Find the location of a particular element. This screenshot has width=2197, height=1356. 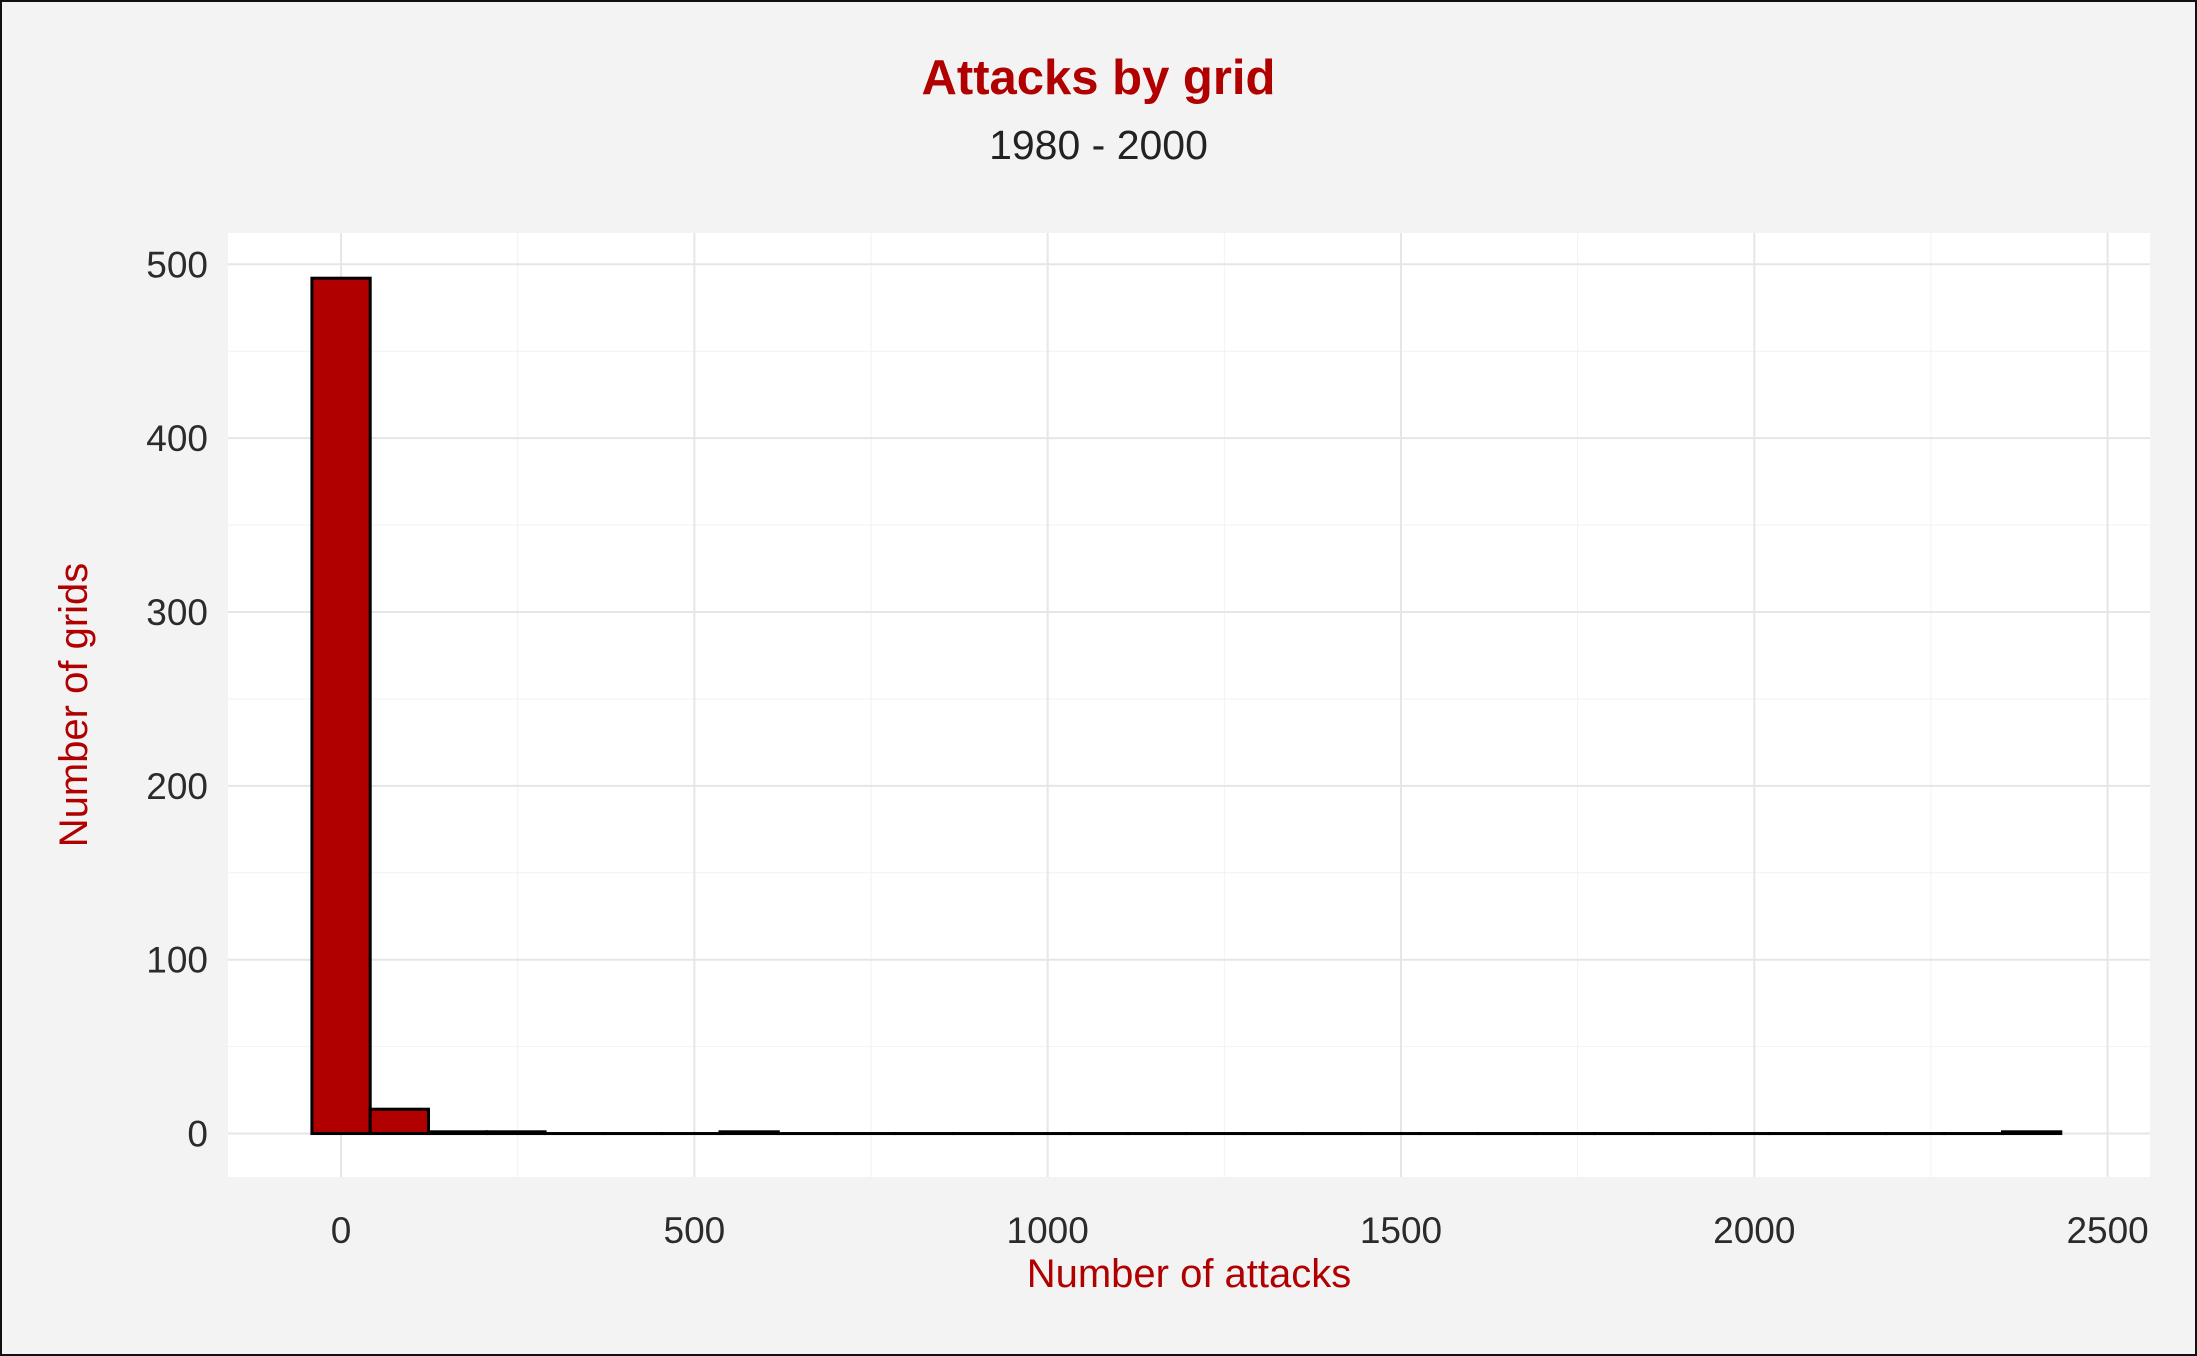

x-tick-labels: 0 500 1000 1500 2000 2500 is located at coordinates (1240, 1230).